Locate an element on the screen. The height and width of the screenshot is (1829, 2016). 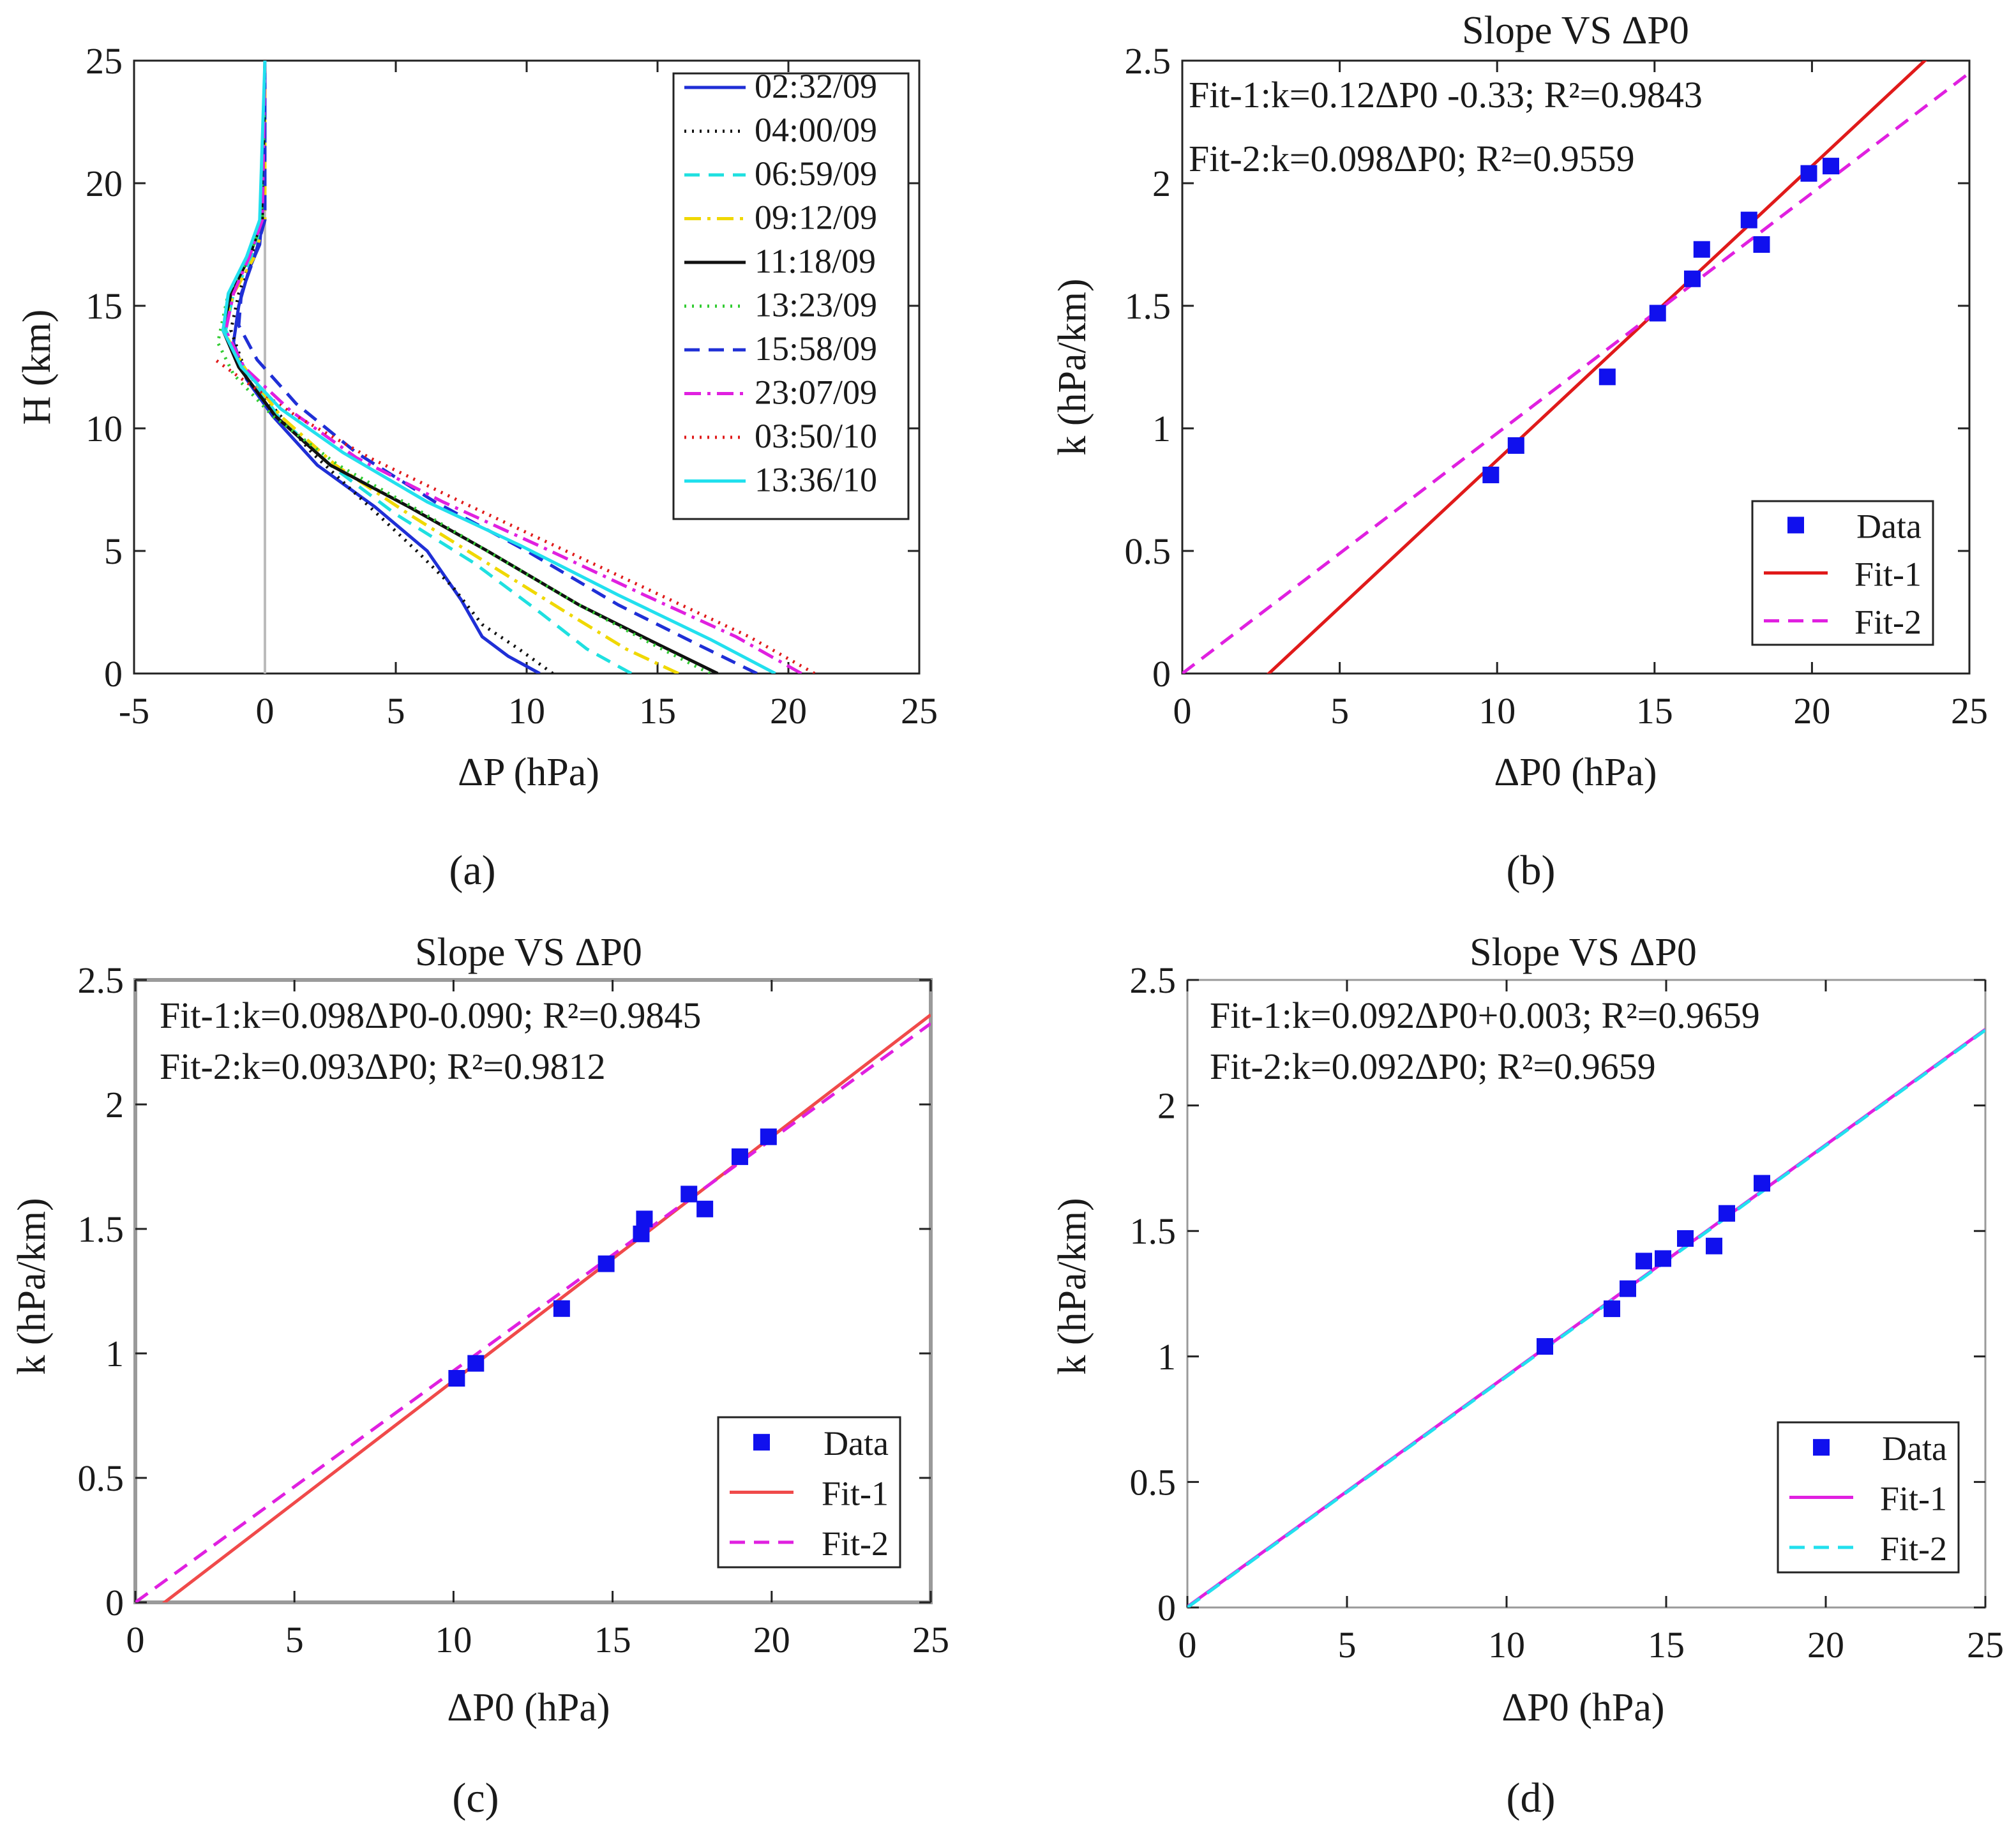
panel-d-xtick-label-4: 20 is located at coordinates (1825, 1645).